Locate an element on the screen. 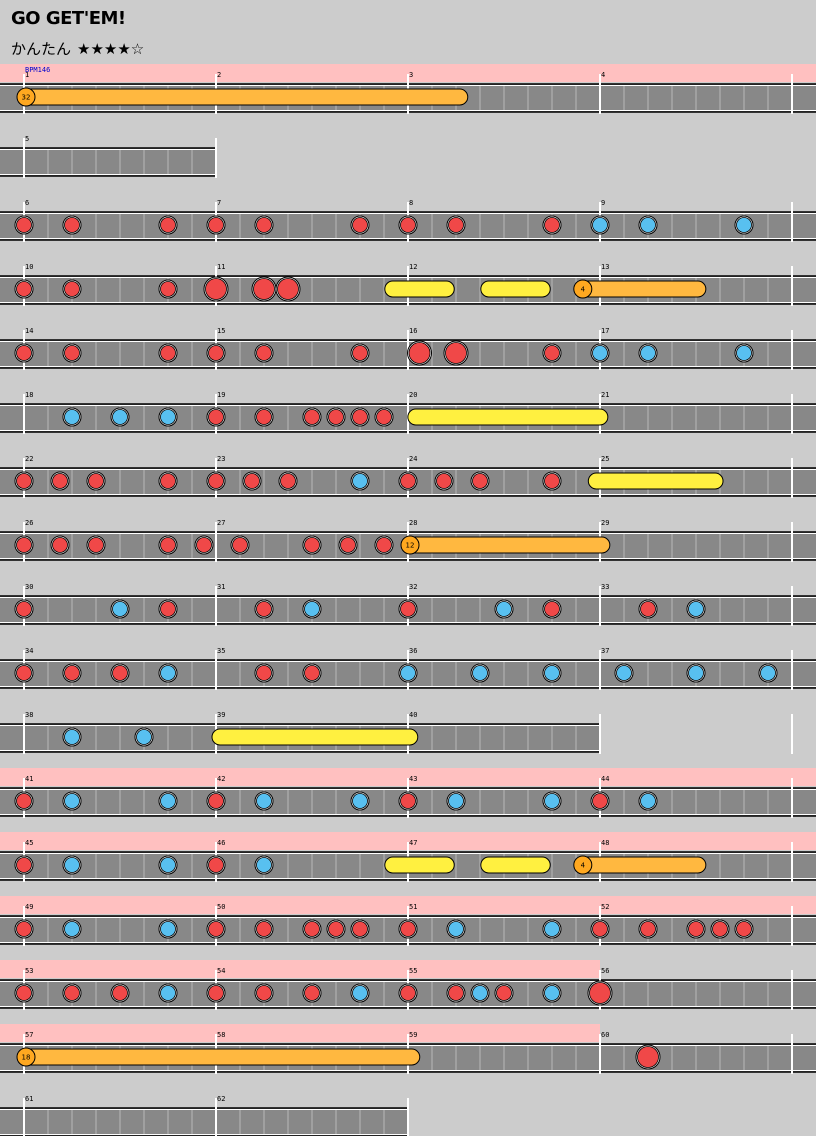 The height and width of the screenshot is (1136, 816). measure-number: 58 is located at coordinates (221, 1035).